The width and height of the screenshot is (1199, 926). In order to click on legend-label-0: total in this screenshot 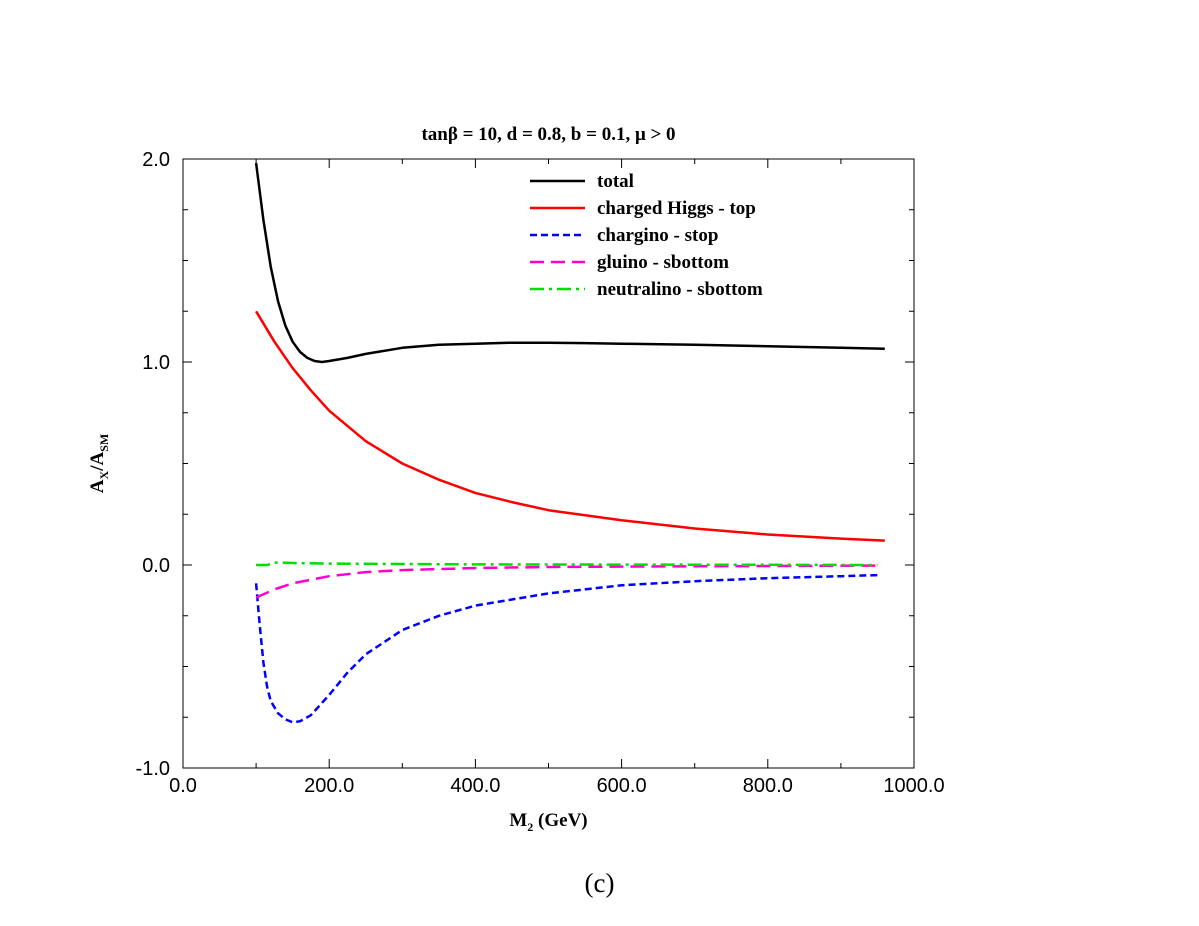, I will do `click(615, 181)`.